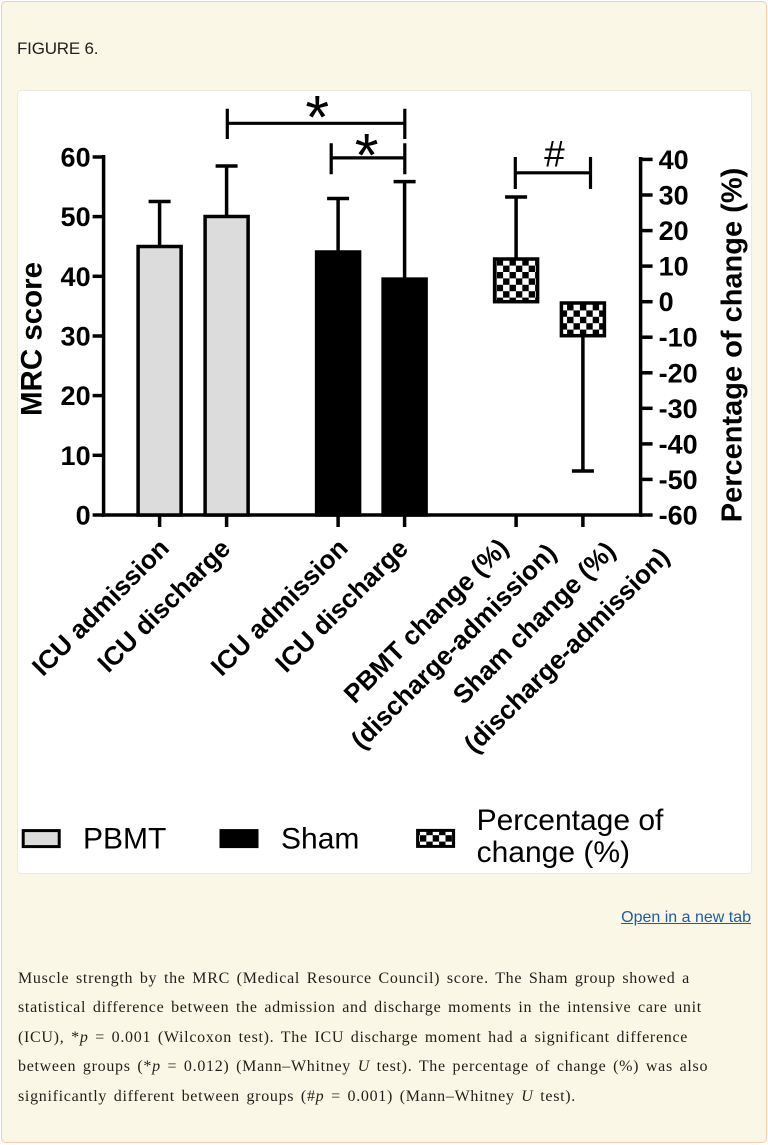 This screenshot has height=1145, width=768. What do you see at coordinates (75, 217) in the screenshot?
I see `svg-text: 50` at bounding box center [75, 217].